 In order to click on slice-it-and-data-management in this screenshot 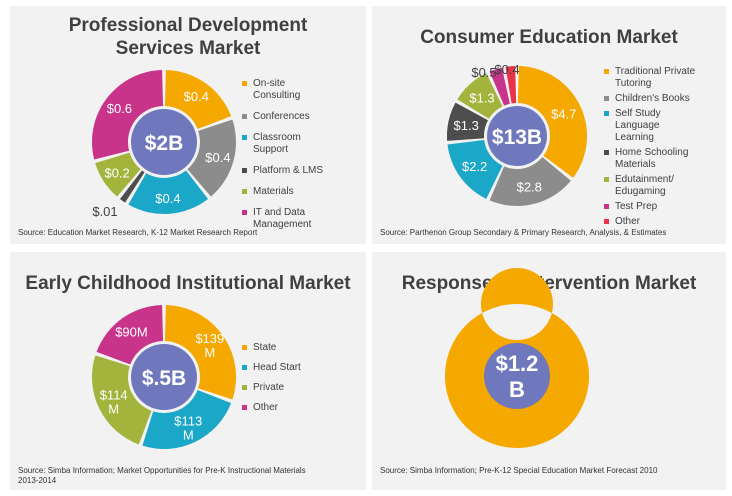, I will do `click(128, 115)`.